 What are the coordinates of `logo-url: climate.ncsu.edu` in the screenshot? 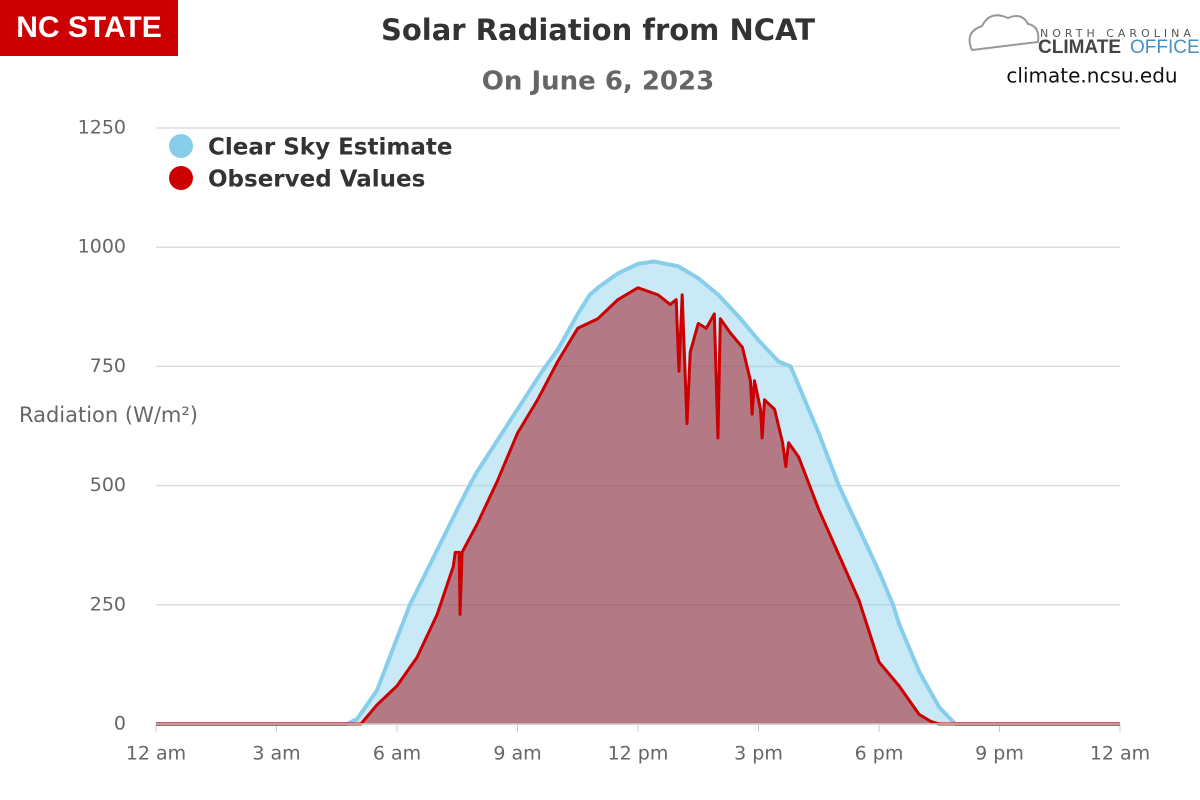 It's located at (1091, 76).